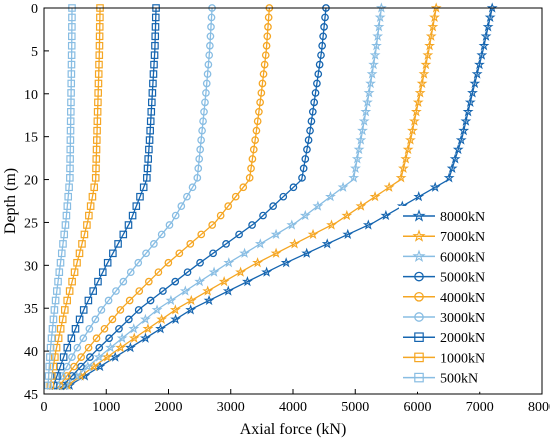 Image resolution: width=550 pixels, height=447 pixels. Describe the element at coordinates (106, 407) in the screenshot. I see `x-tick-label: 1000` at that location.